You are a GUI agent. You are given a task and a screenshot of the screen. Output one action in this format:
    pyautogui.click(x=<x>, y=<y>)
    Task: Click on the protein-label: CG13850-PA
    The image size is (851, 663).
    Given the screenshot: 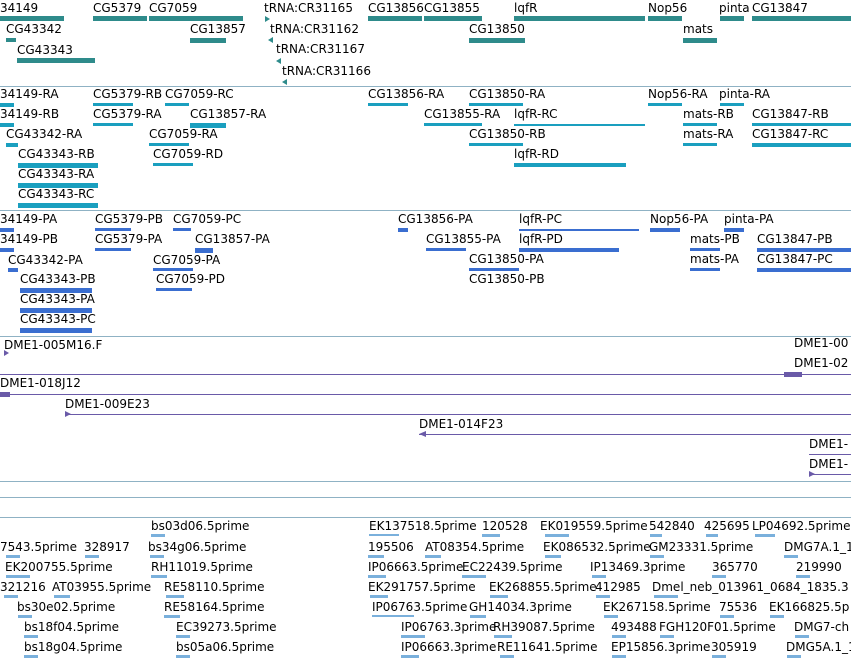 What is the action you would take?
    pyautogui.click(x=506, y=259)
    